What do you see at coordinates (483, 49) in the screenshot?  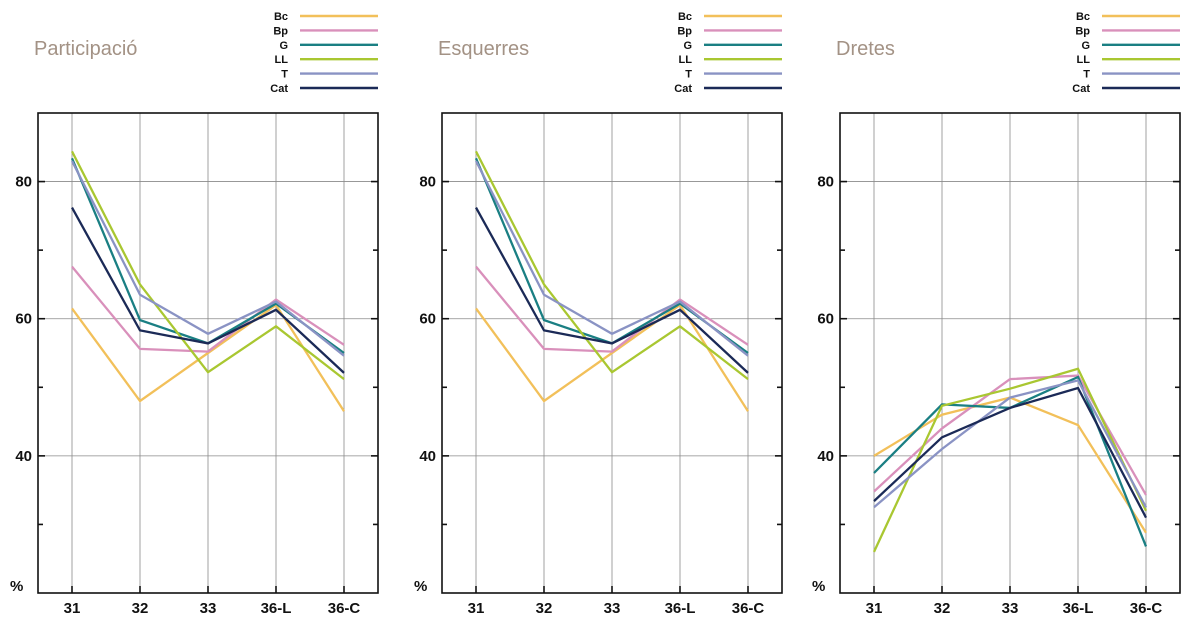 I see `chart-title: Esquerres` at bounding box center [483, 49].